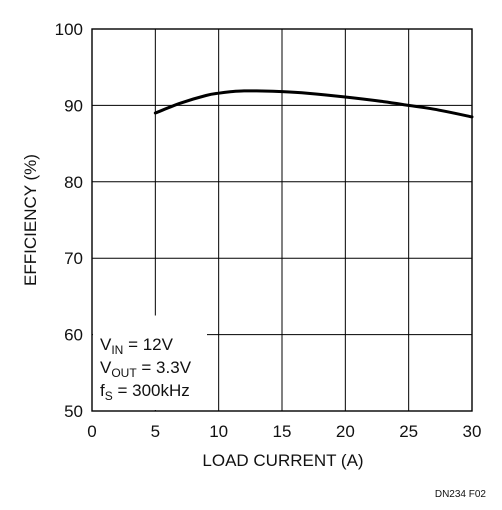 This screenshot has height=510, width=502. What do you see at coordinates (73, 335) in the screenshot?
I see `y-tick-label-4: 60` at bounding box center [73, 335].